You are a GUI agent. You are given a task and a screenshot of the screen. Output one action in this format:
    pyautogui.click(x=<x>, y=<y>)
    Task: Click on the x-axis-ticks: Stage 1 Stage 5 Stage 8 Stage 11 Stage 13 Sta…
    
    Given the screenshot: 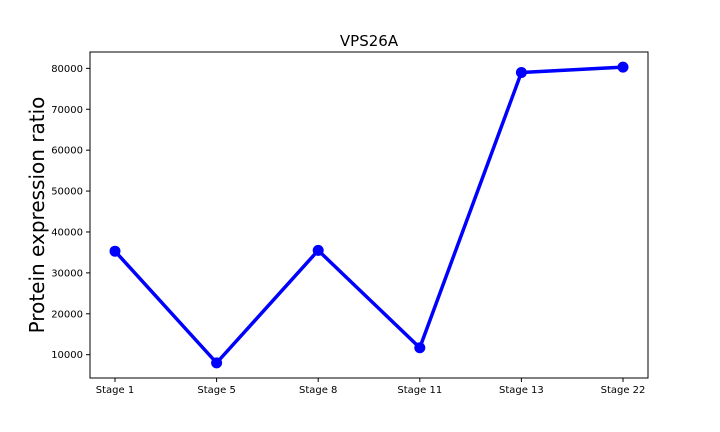 What is the action you would take?
    pyautogui.click(x=371, y=387)
    